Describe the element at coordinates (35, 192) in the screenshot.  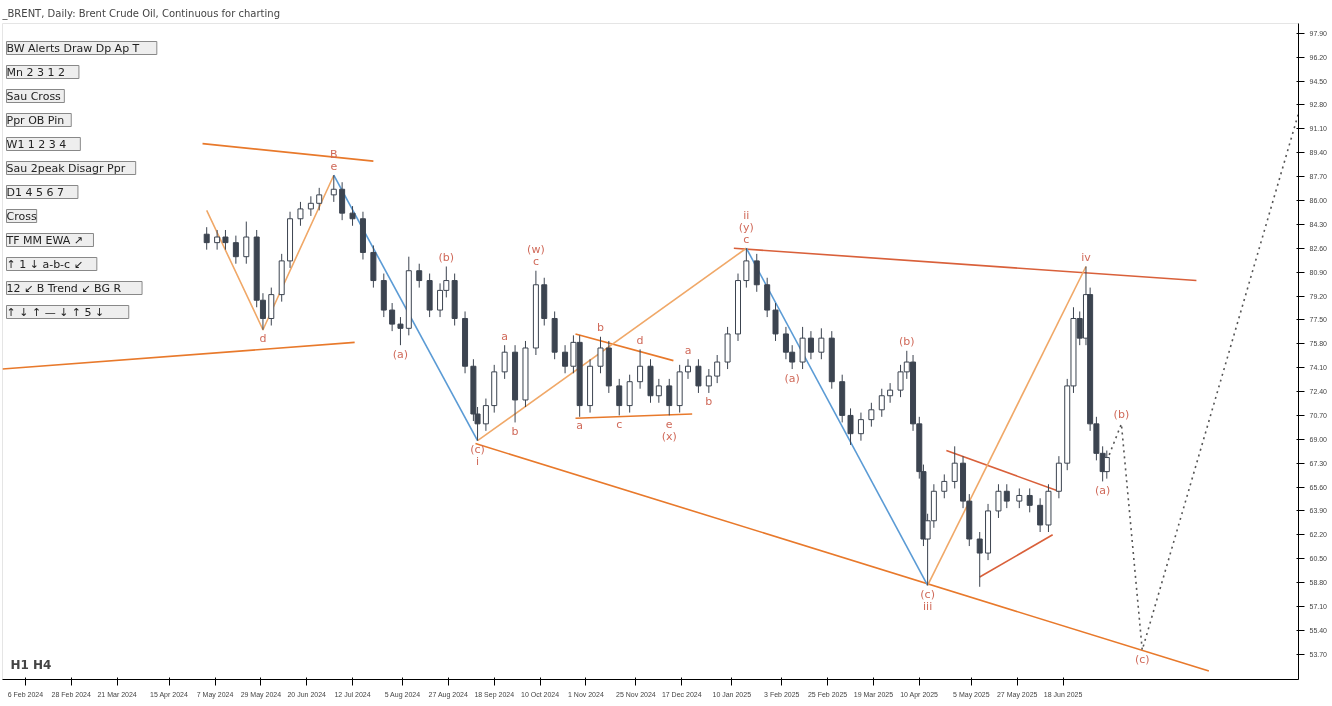
I see `annotation: D1 4 5 6 7` at that location.